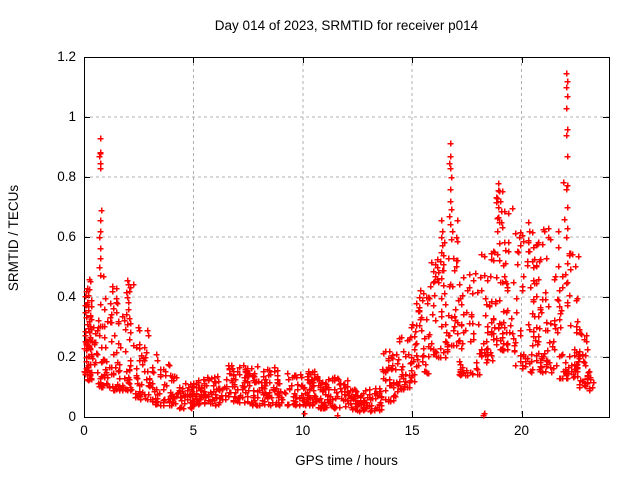 Image resolution: width=640 pixels, height=480 pixels. Describe the element at coordinates (72, 416) in the screenshot. I see `y-tick-label: 0` at that location.